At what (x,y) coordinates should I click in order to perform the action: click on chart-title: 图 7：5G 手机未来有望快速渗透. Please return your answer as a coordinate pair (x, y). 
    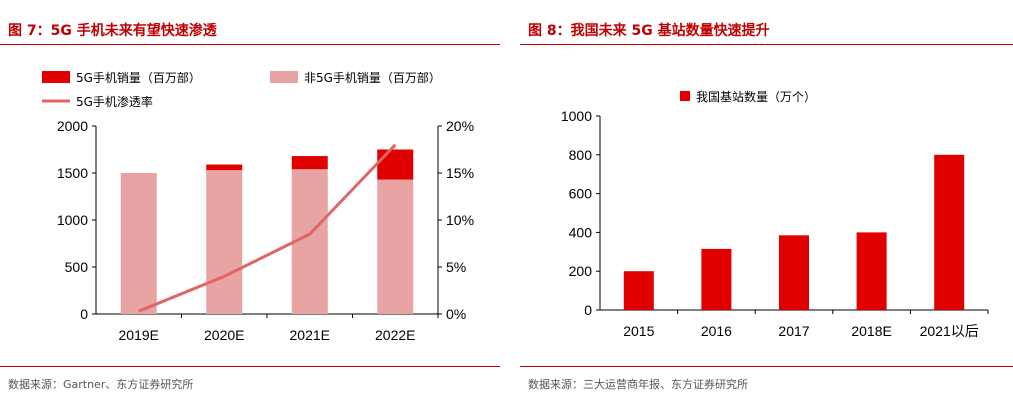
    Looking at the image, I should click on (112, 31).